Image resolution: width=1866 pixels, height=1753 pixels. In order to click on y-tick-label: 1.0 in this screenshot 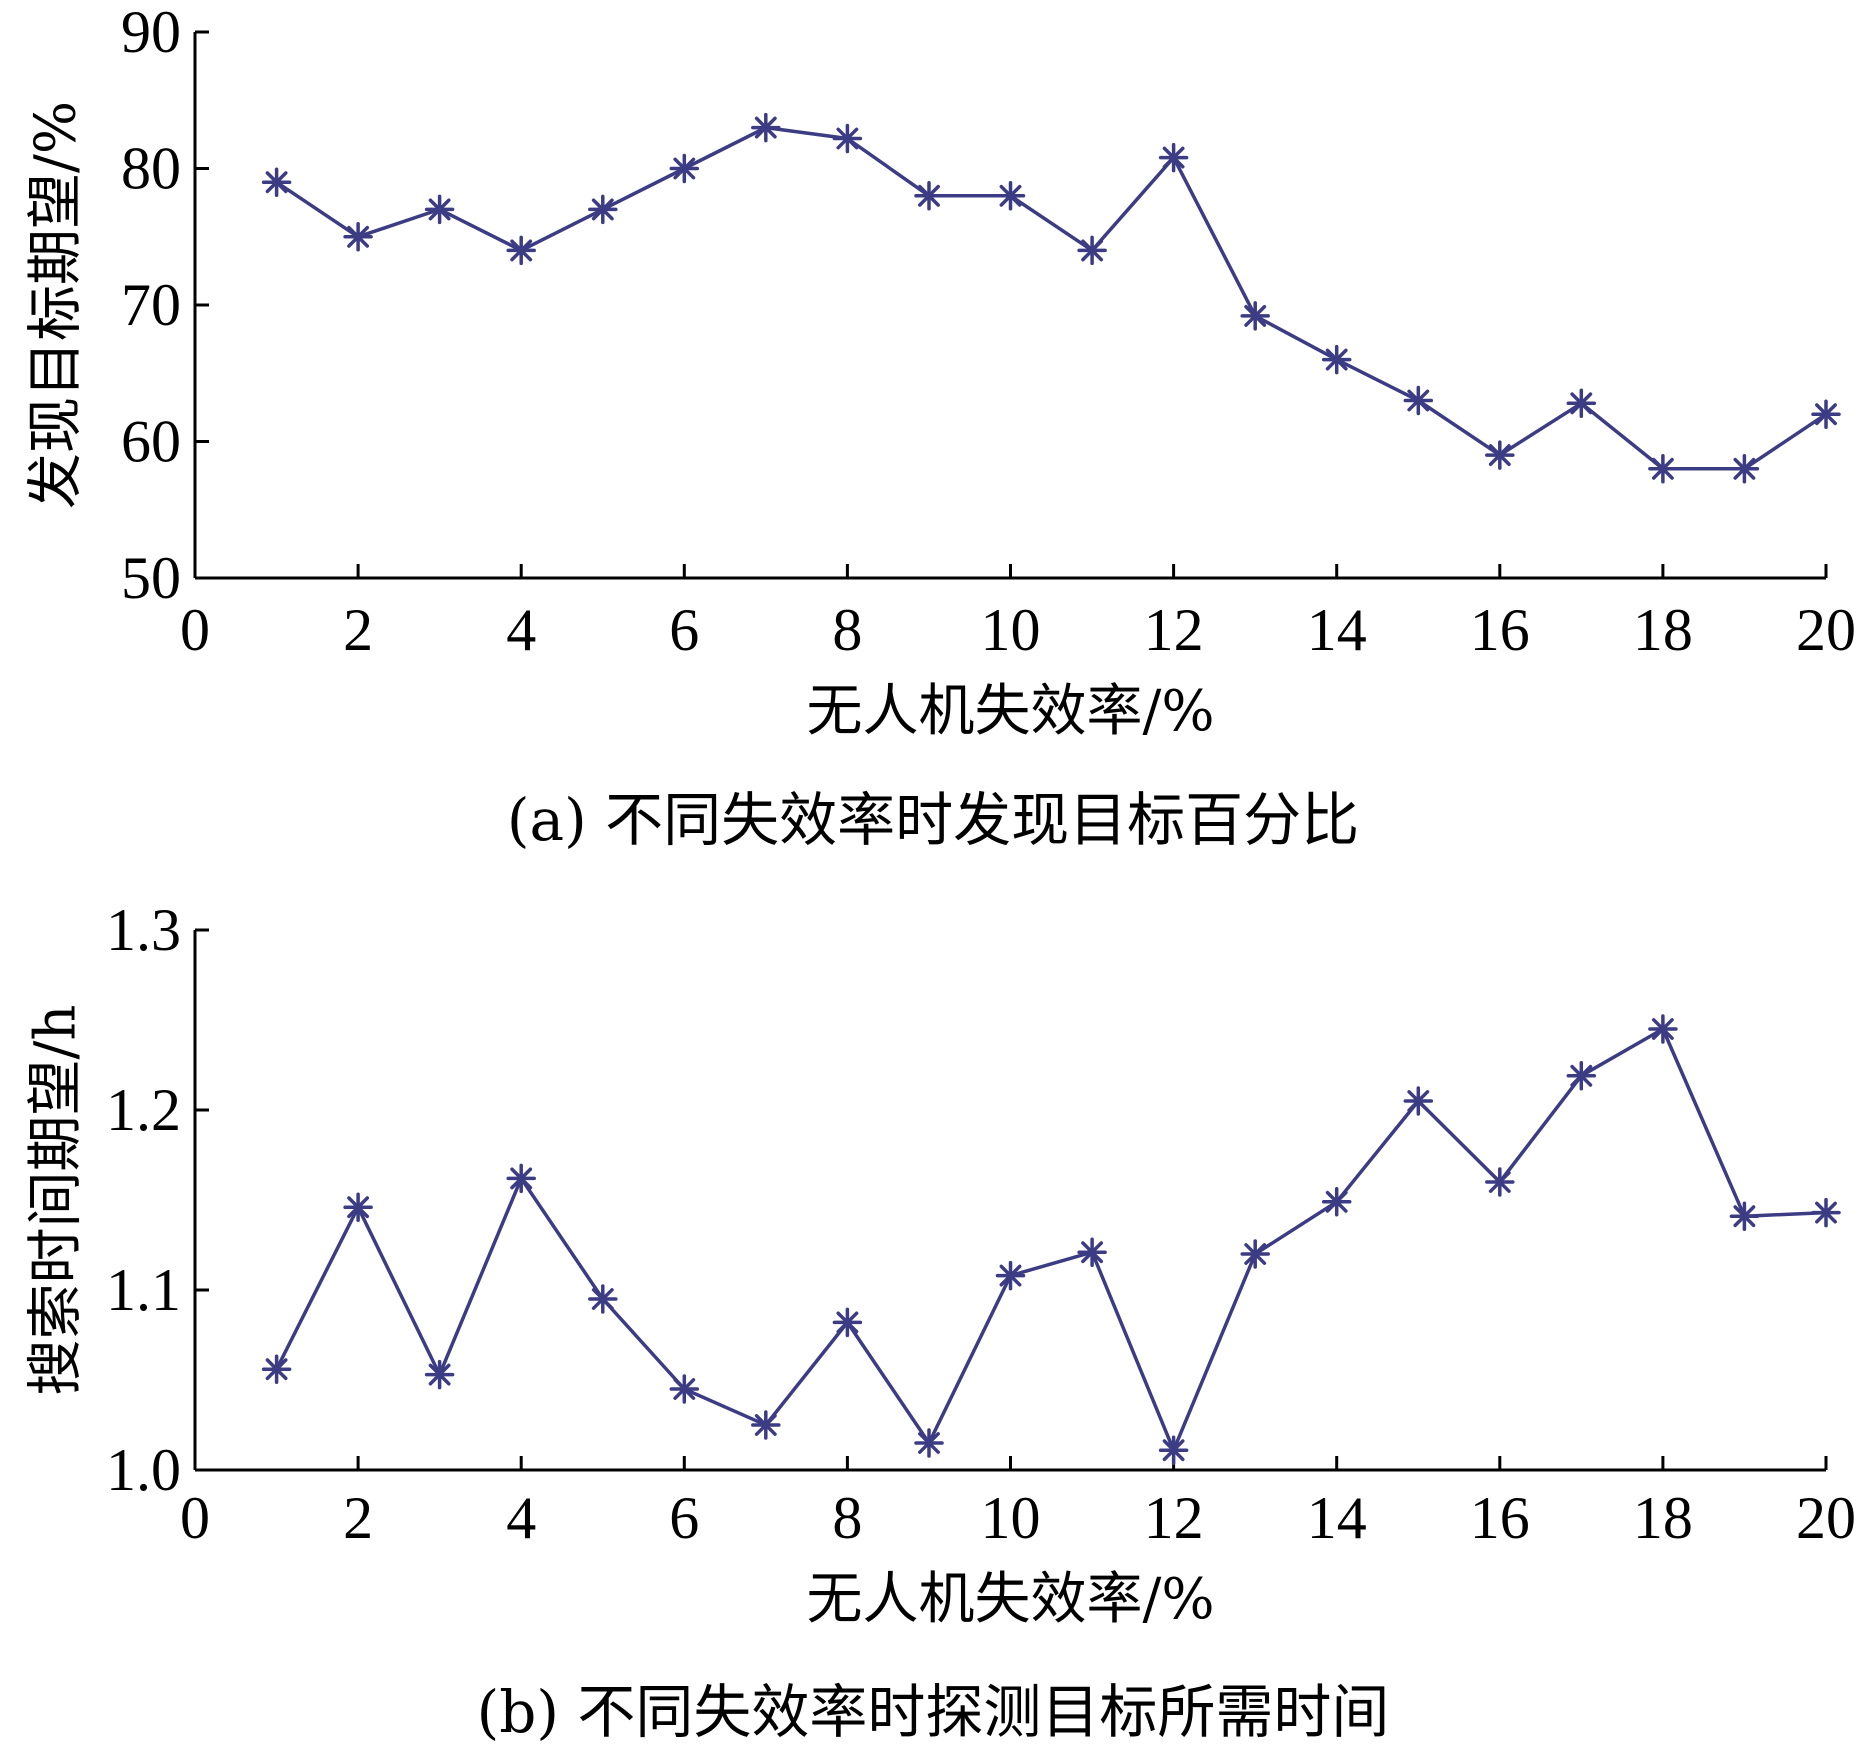, I will do `click(143, 1470)`.